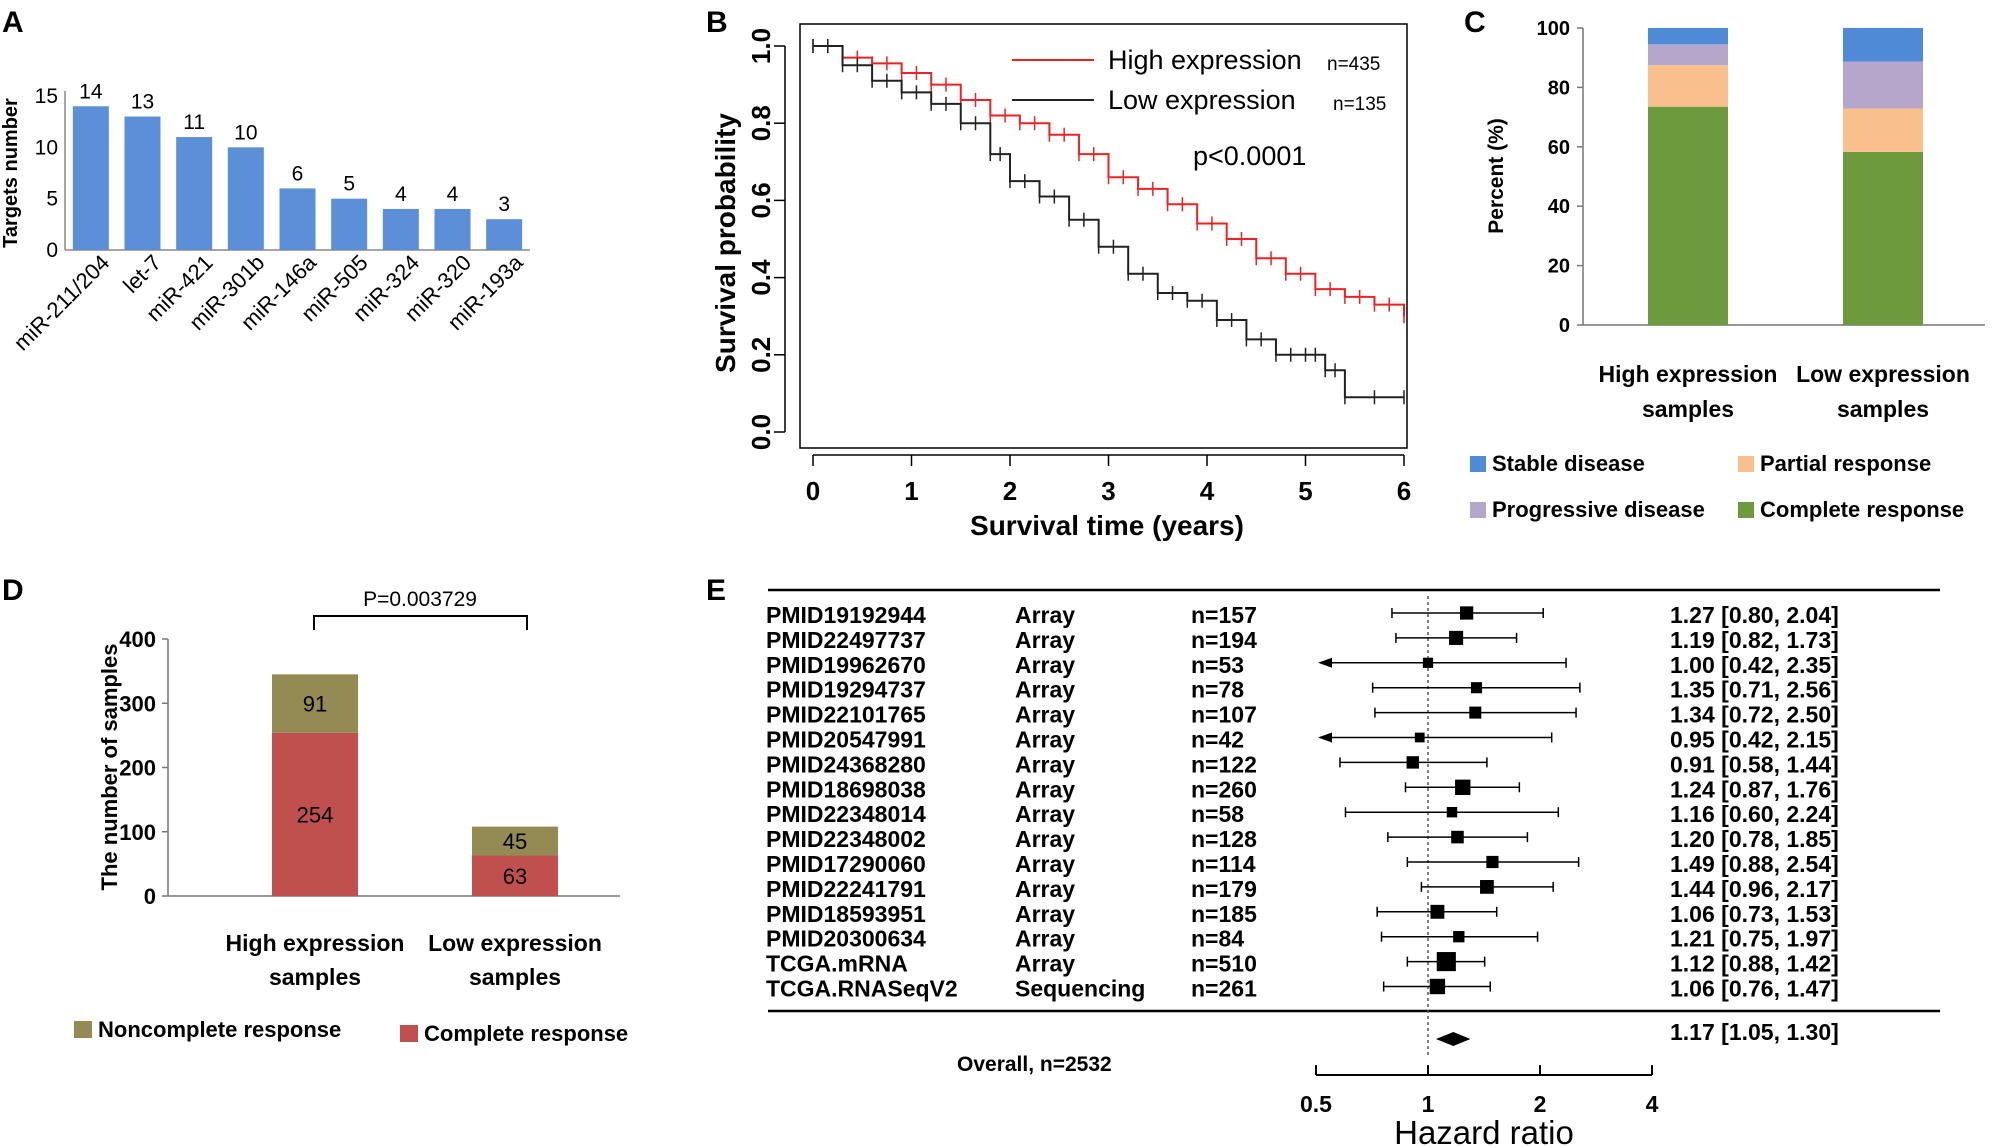 The image size is (1995, 1147). I want to click on study-name: PMID22101765, so click(846, 715).